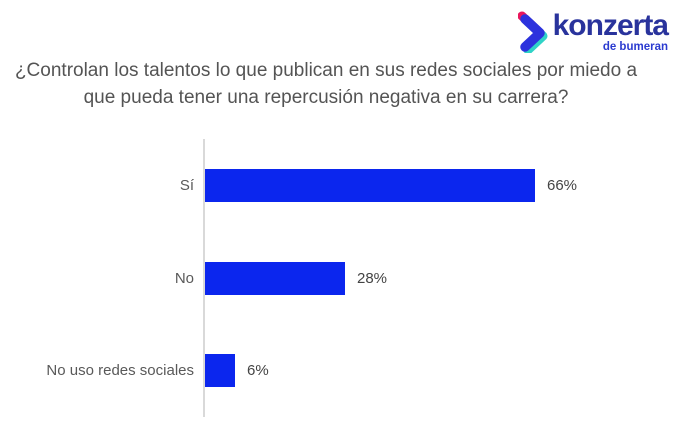 The image size is (677, 429). What do you see at coordinates (120, 371) in the screenshot?
I see `category-label: No uso redes sociales` at bounding box center [120, 371].